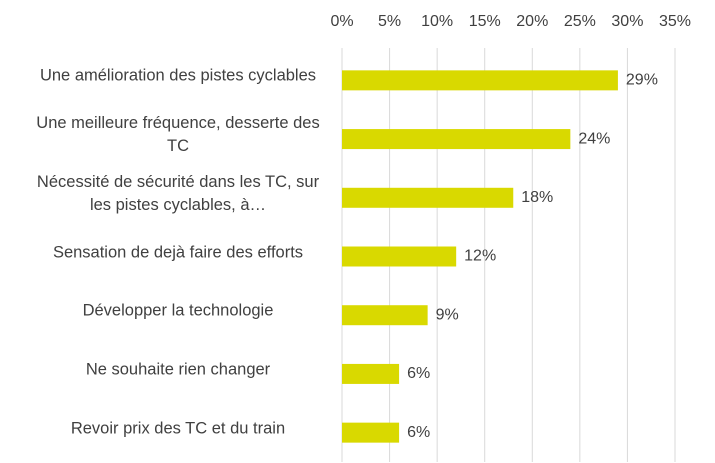  I want to click on value-label: 9%, so click(447, 314).